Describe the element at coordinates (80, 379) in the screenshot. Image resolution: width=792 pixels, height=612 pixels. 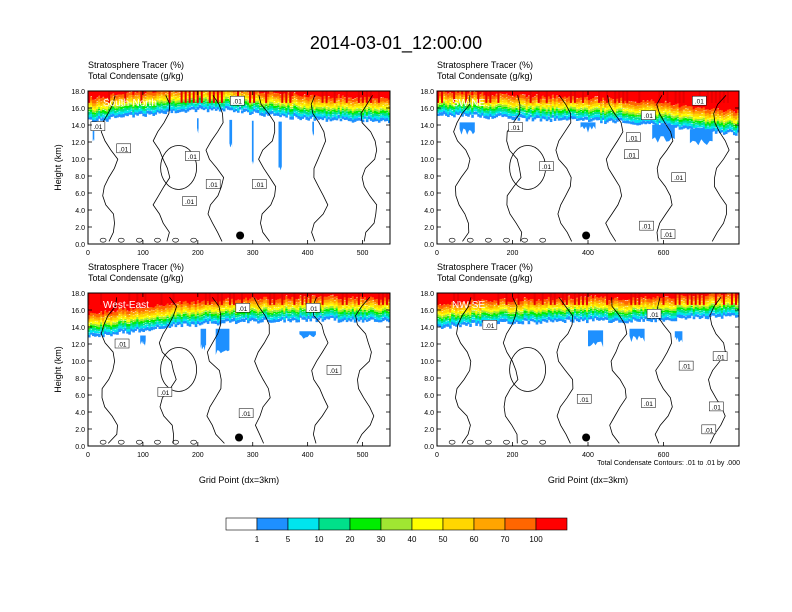
I see `y-tick-label: 8.0` at that location.